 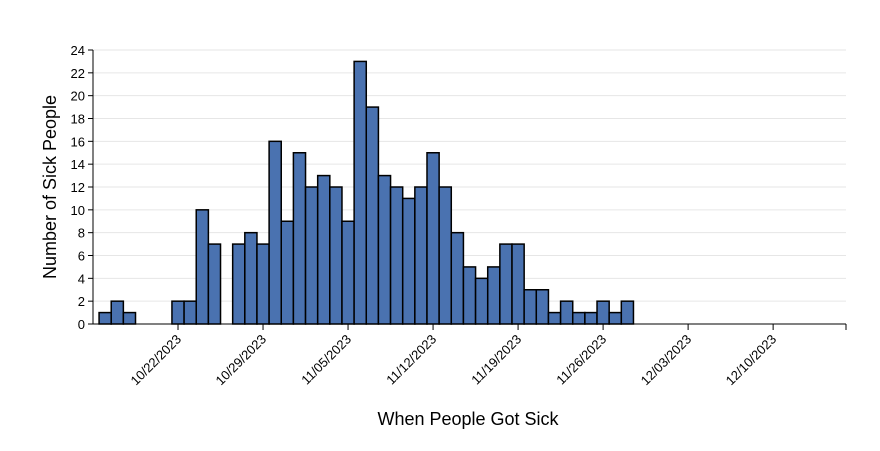 I want to click on y-tick-label: 24, so click(x=78, y=50).